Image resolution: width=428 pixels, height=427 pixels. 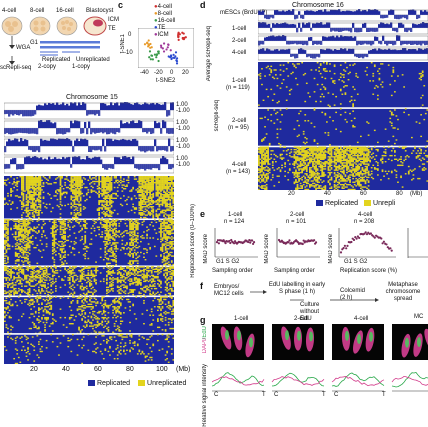 I want to click on e2-ylabel: MAD score, so click(x=267, y=249).